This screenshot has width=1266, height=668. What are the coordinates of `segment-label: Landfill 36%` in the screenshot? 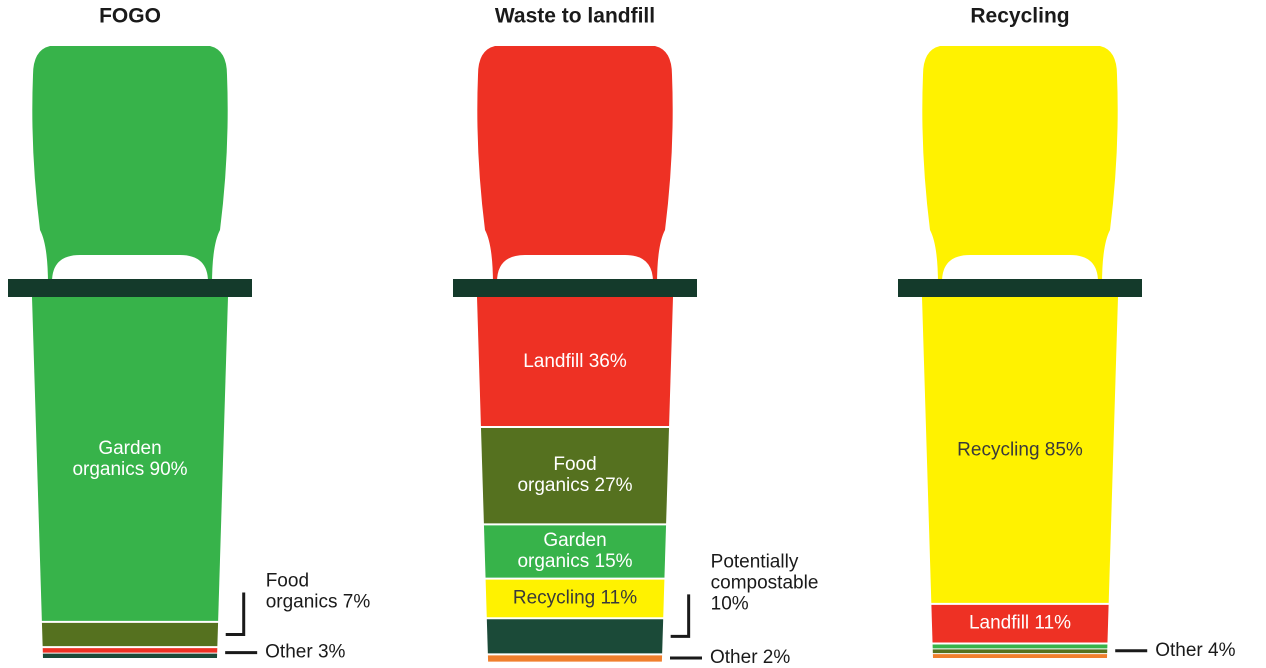 It's located at (575, 361).